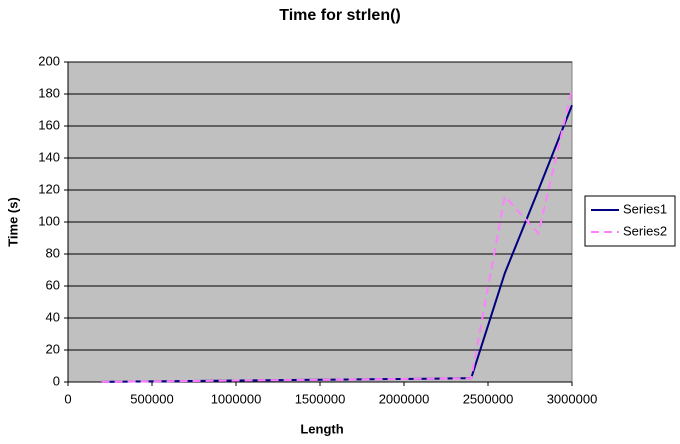 The height and width of the screenshot is (444, 680). I want to click on y-tick-label: 140, so click(49, 156).